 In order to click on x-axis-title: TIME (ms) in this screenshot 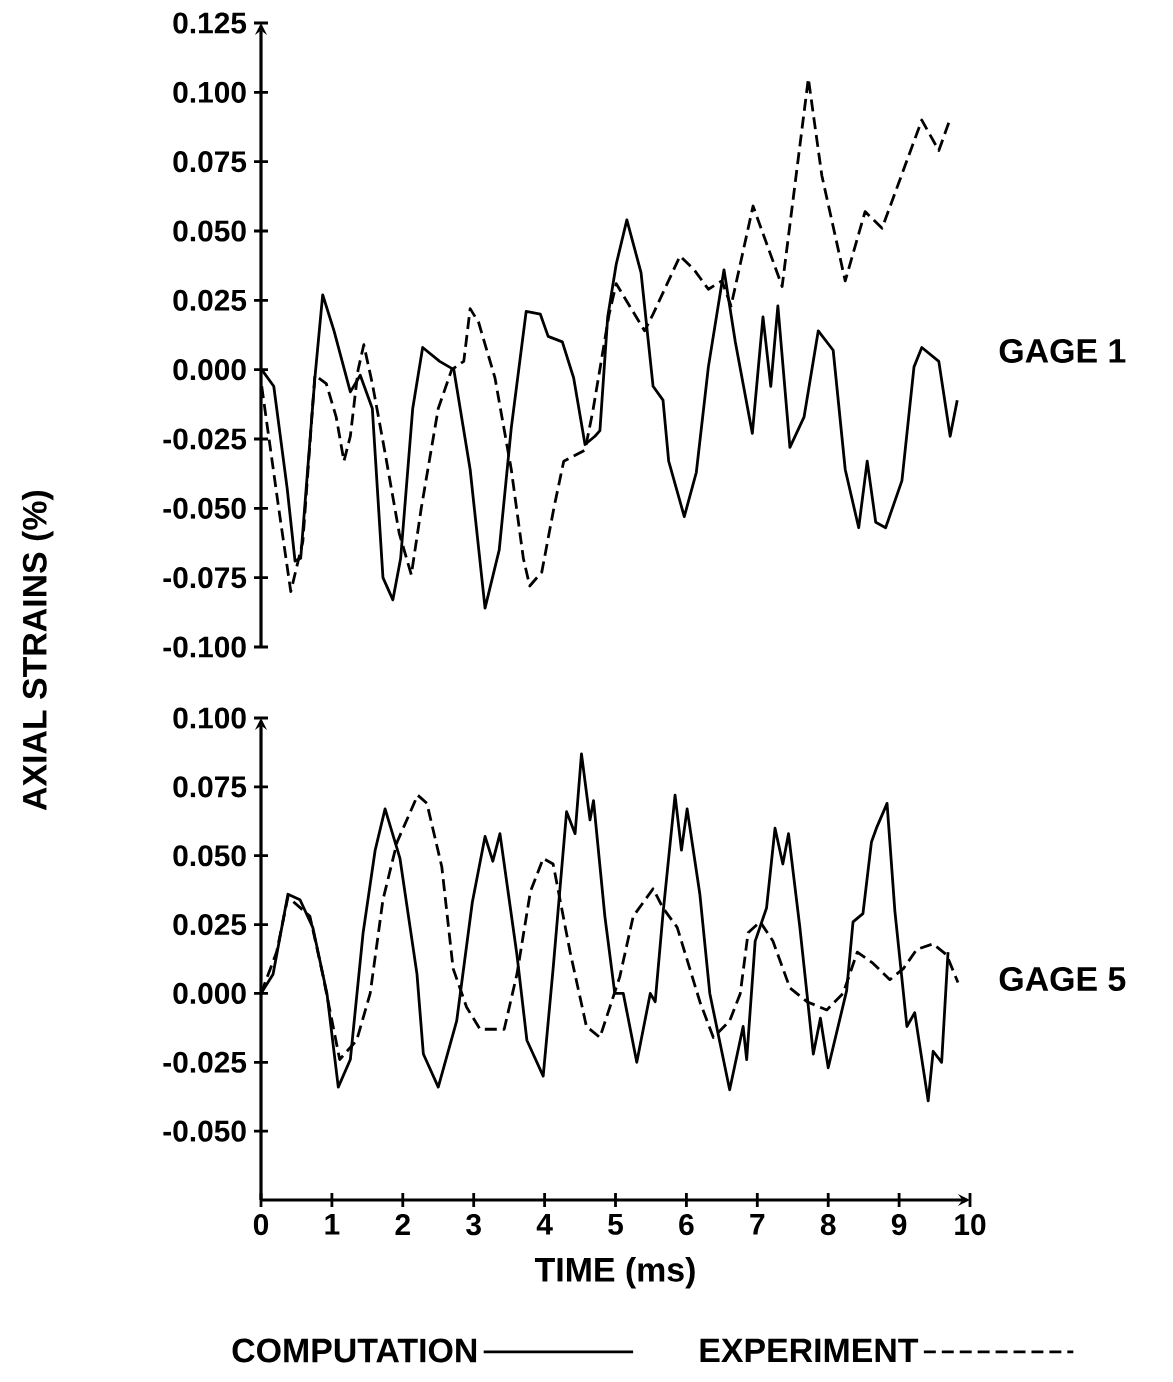, I will do `click(614, 1272)`.